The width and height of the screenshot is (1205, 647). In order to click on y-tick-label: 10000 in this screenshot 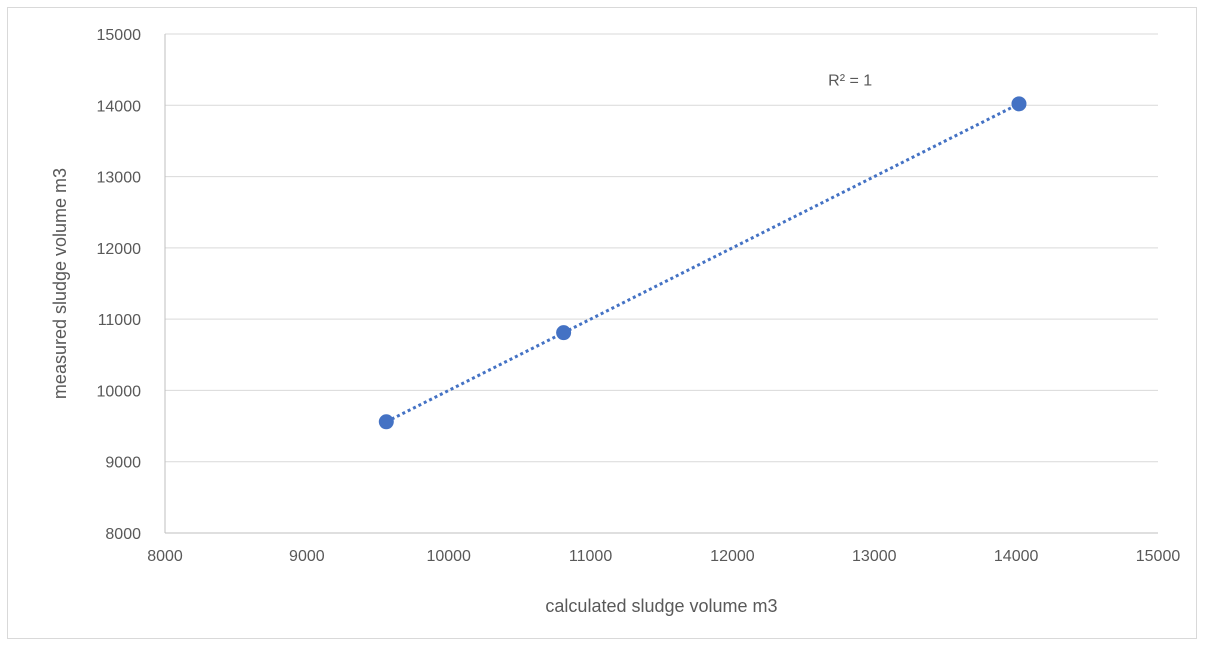, I will do `click(119, 391)`.